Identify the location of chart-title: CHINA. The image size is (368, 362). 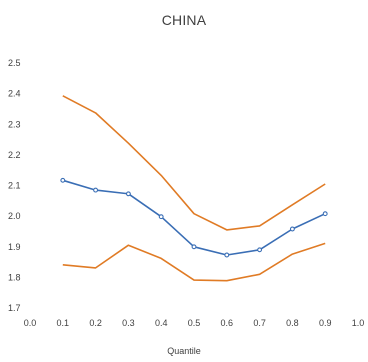
(184, 20).